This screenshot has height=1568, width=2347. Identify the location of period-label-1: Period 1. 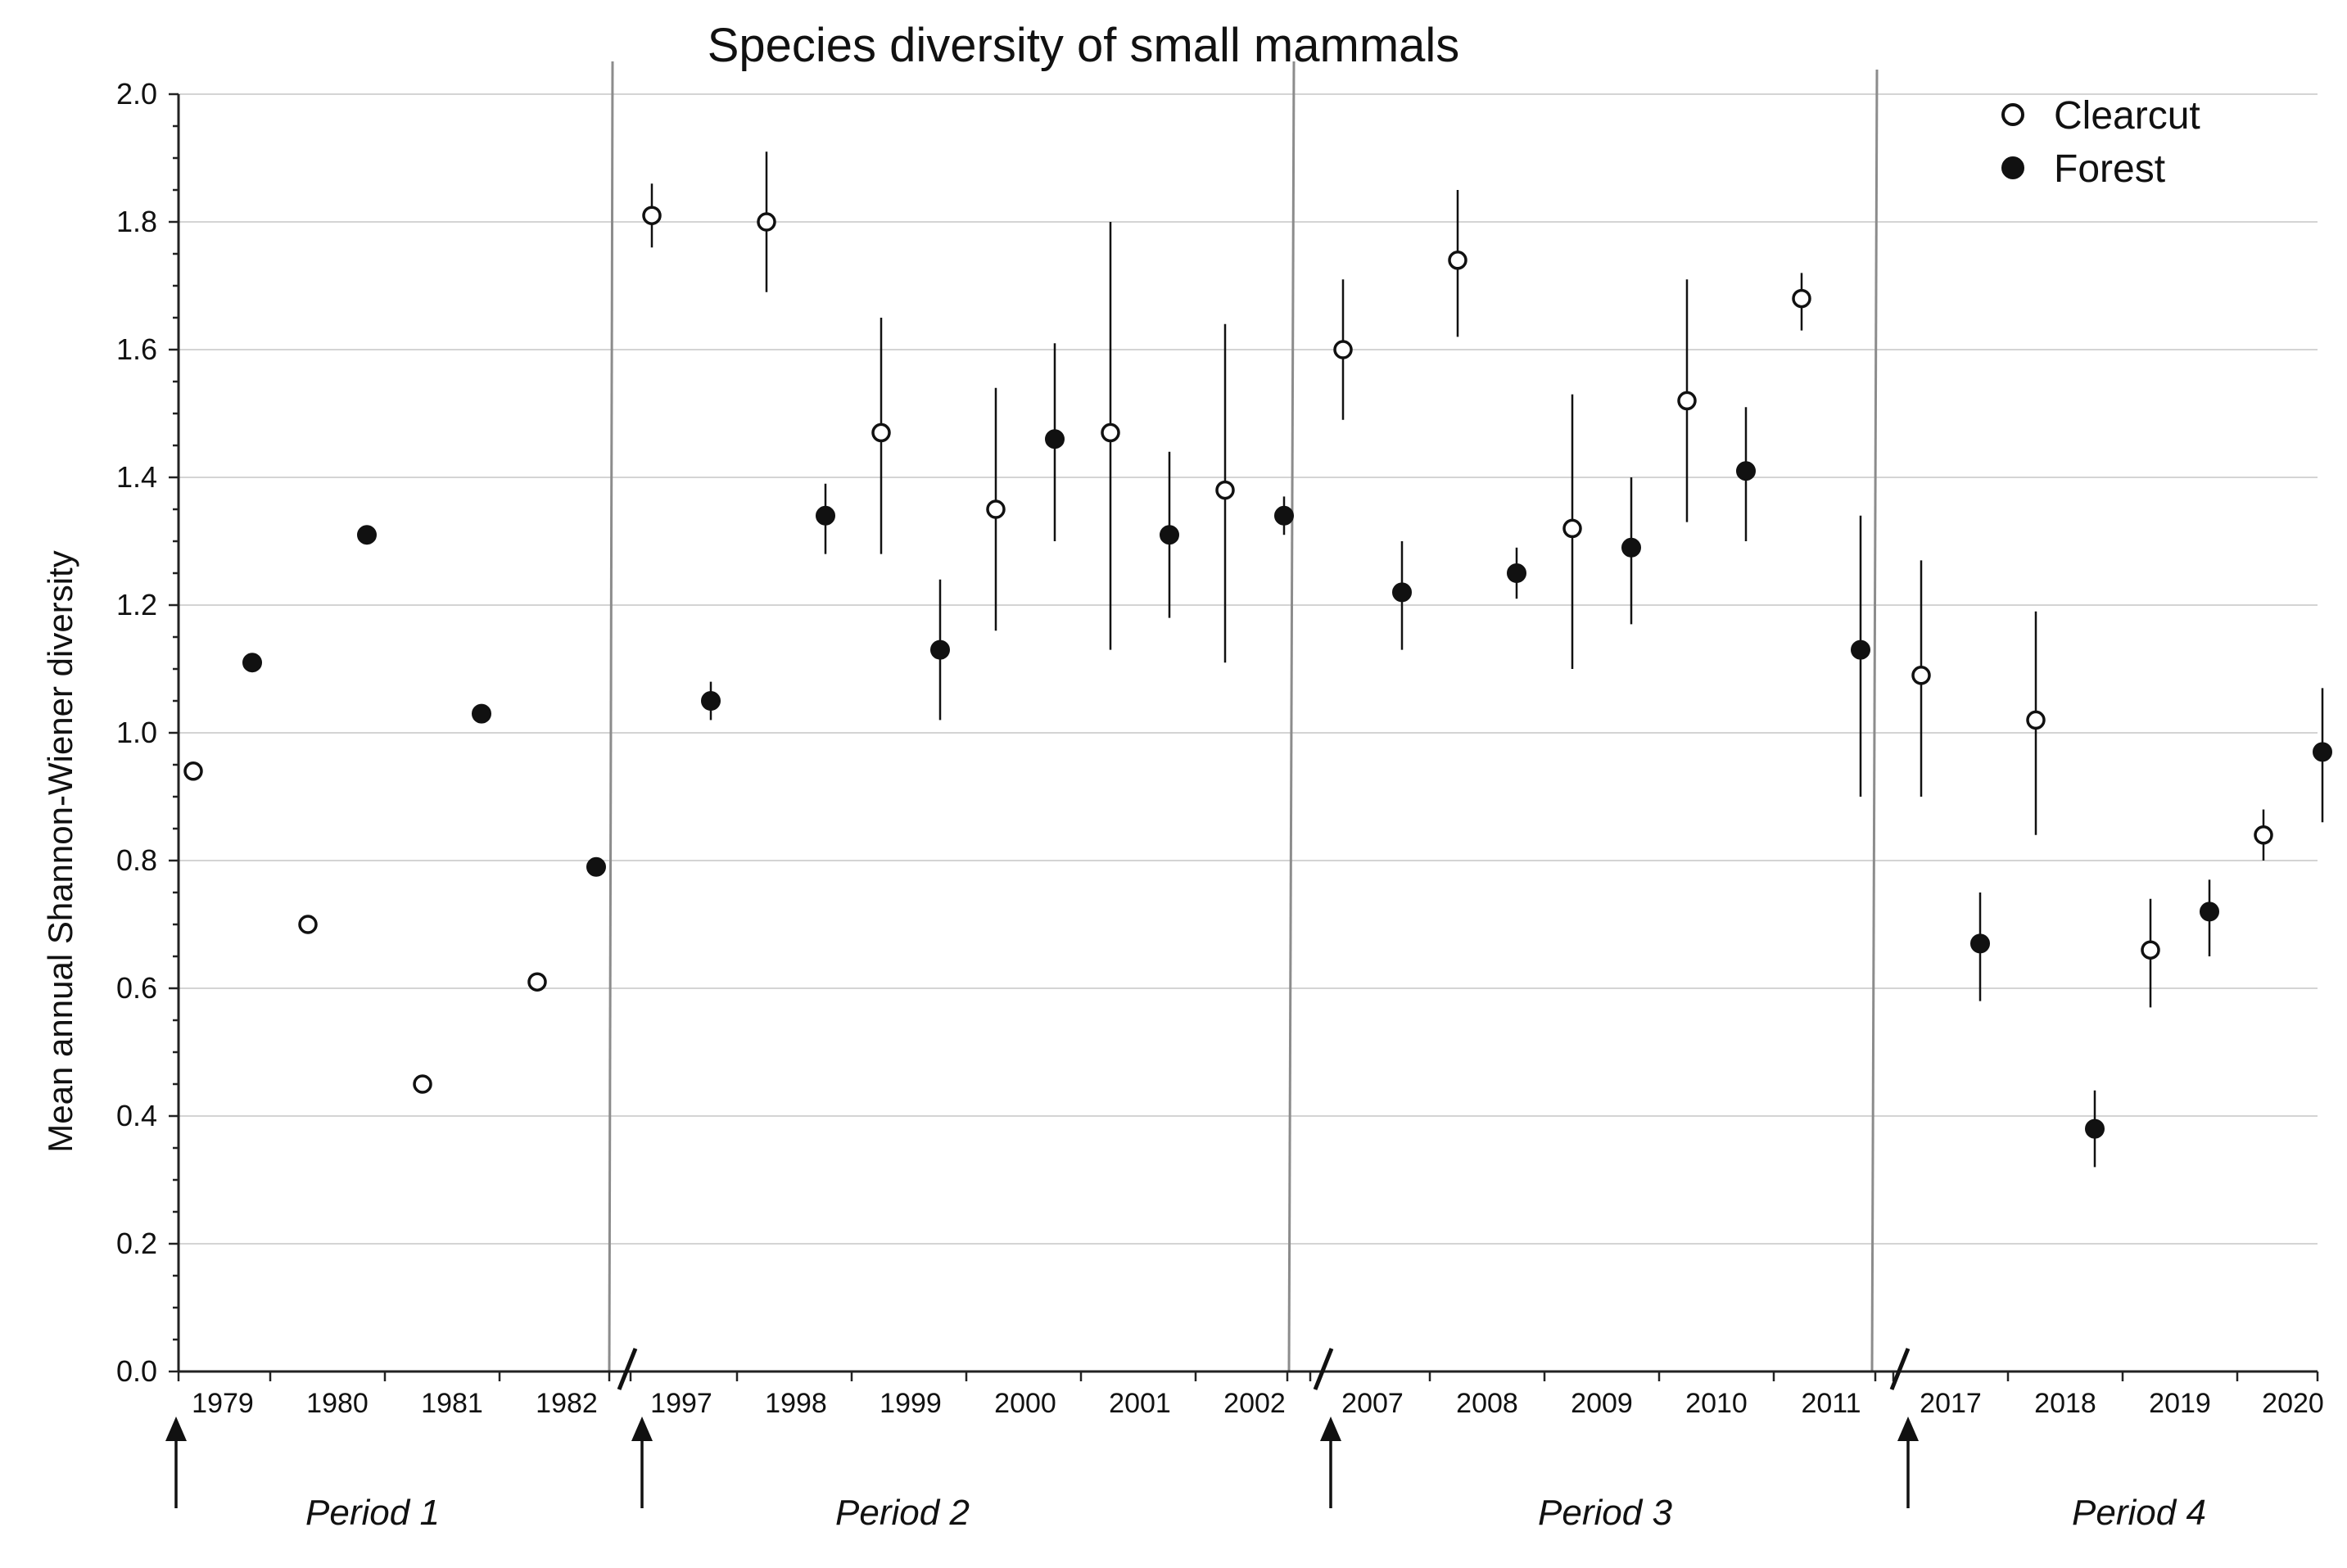
(372, 1513).